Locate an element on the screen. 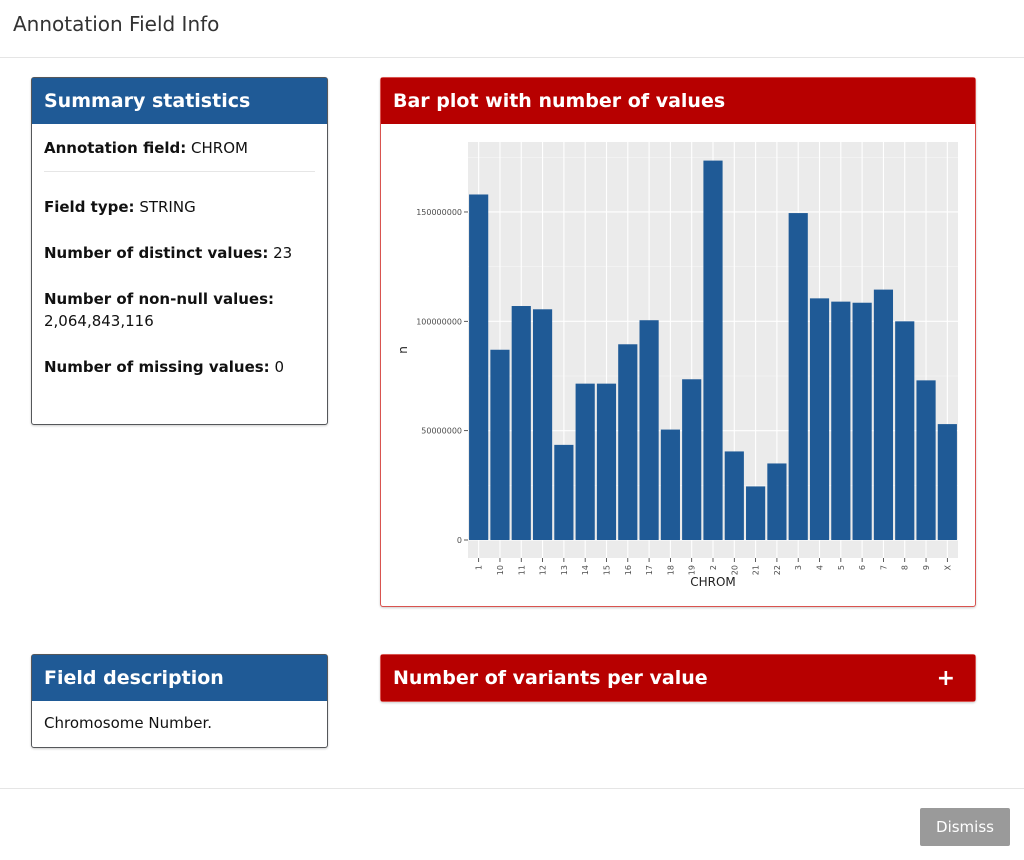 Image resolution: width=1024 pixels, height=860 pixels. x-tick-label: 20 is located at coordinates (734, 570).